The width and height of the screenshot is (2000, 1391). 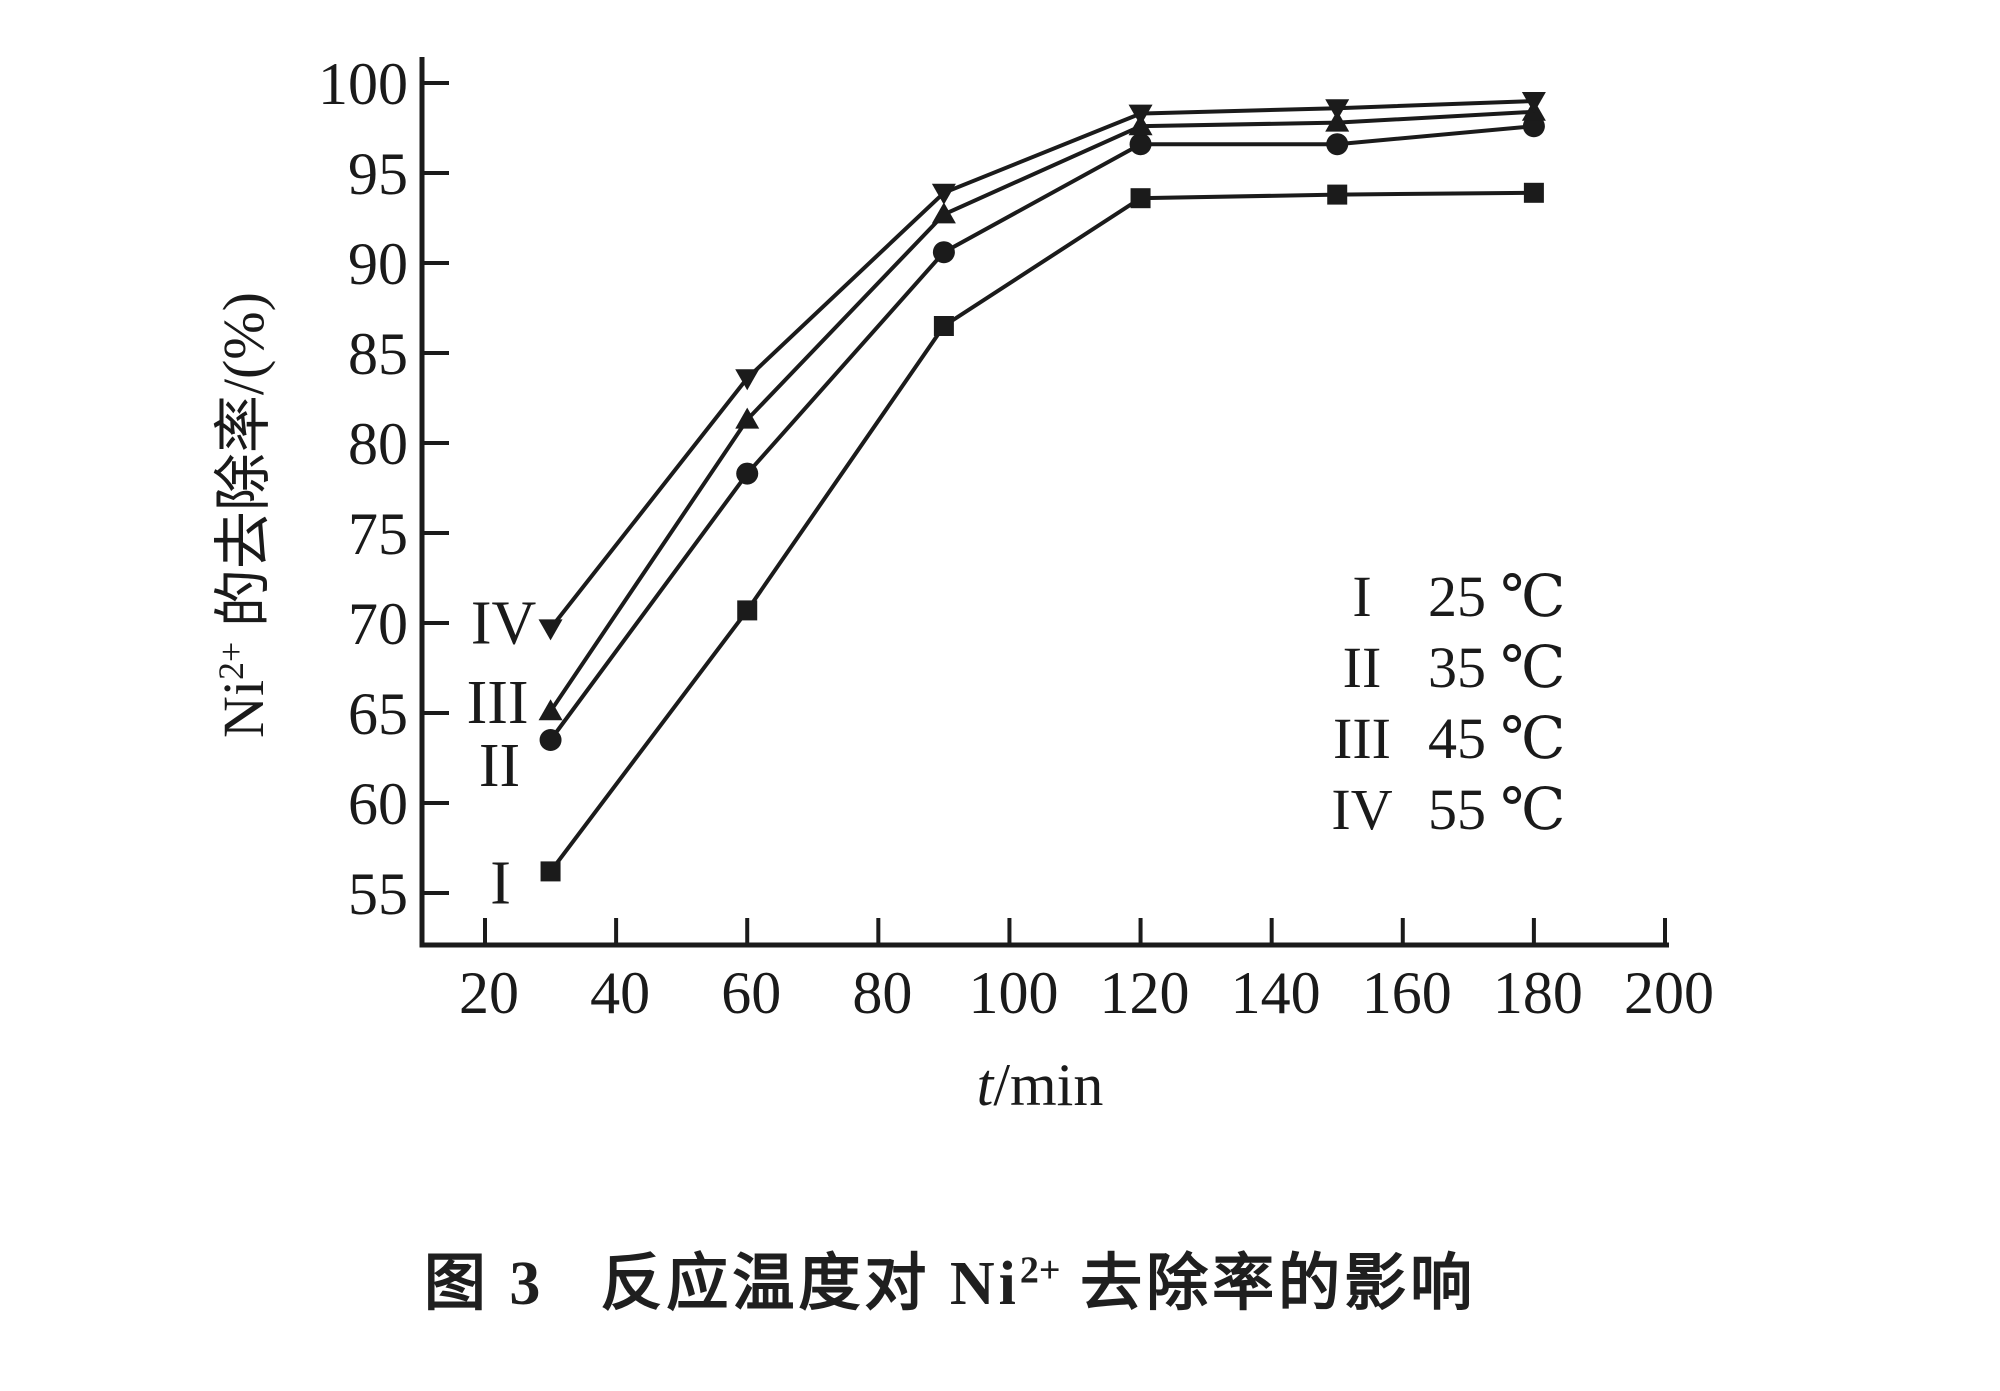 What do you see at coordinates (378, 804) in the screenshot?
I see `y-tick-label: 60` at bounding box center [378, 804].